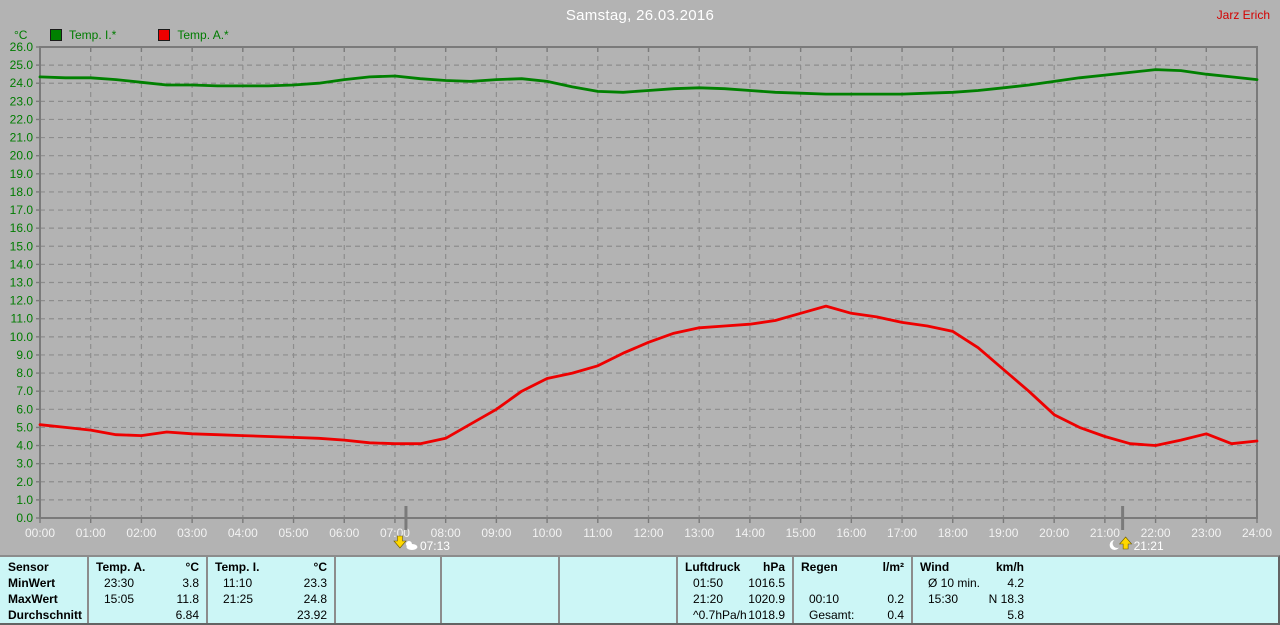 The width and height of the screenshot is (1280, 625). Describe the element at coordinates (22, 301) in the screenshot. I see `y-tick-label: 12.0` at that location.